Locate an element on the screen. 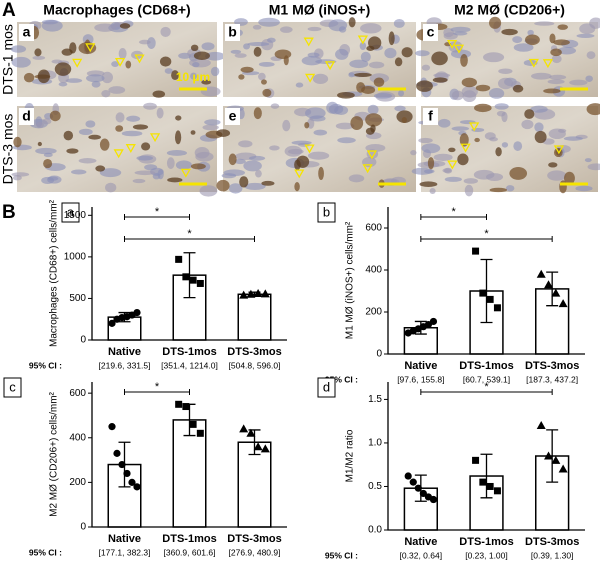  ci-label: [97.6, 155.8] is located at coordinates (420, 379).